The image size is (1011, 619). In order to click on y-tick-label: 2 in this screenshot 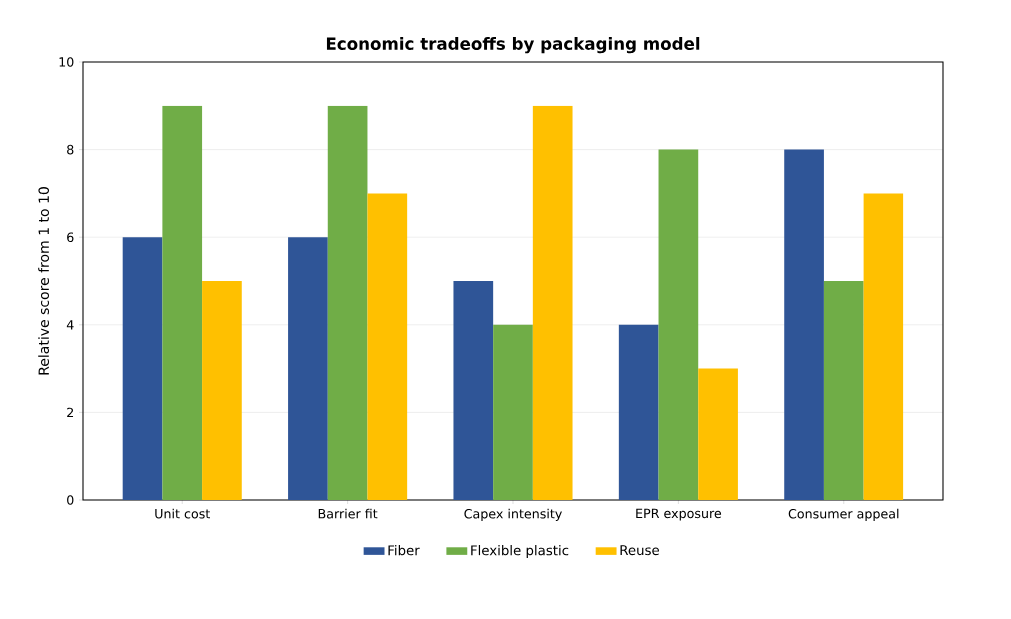, I will do `click(70, 412)`.